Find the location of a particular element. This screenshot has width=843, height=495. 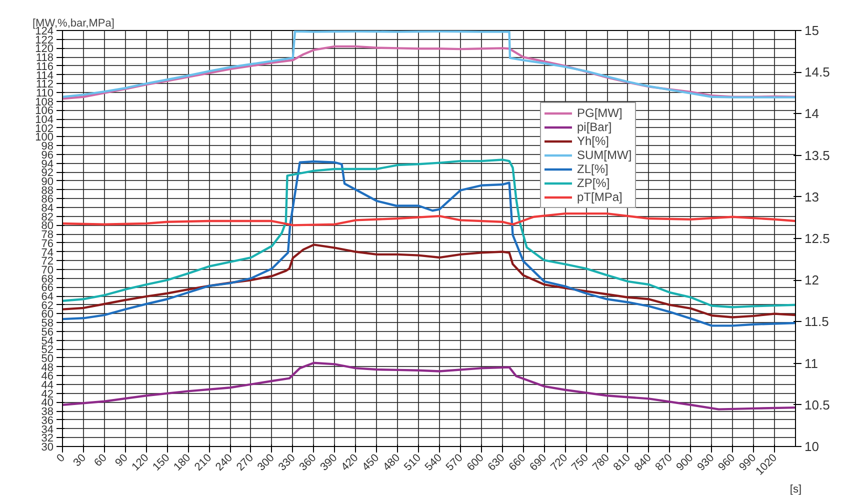

legend-label: SUM[MW] is located at coordinates (604, 155).